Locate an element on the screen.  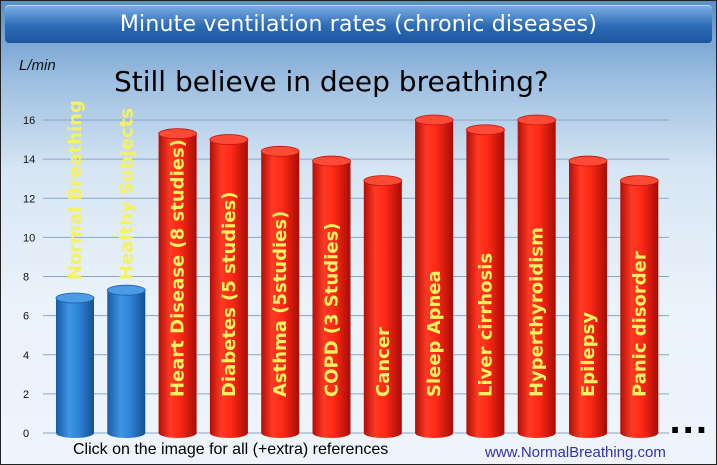
bar-5: COPD (3 Studies) is located at coordinates (331, 296).